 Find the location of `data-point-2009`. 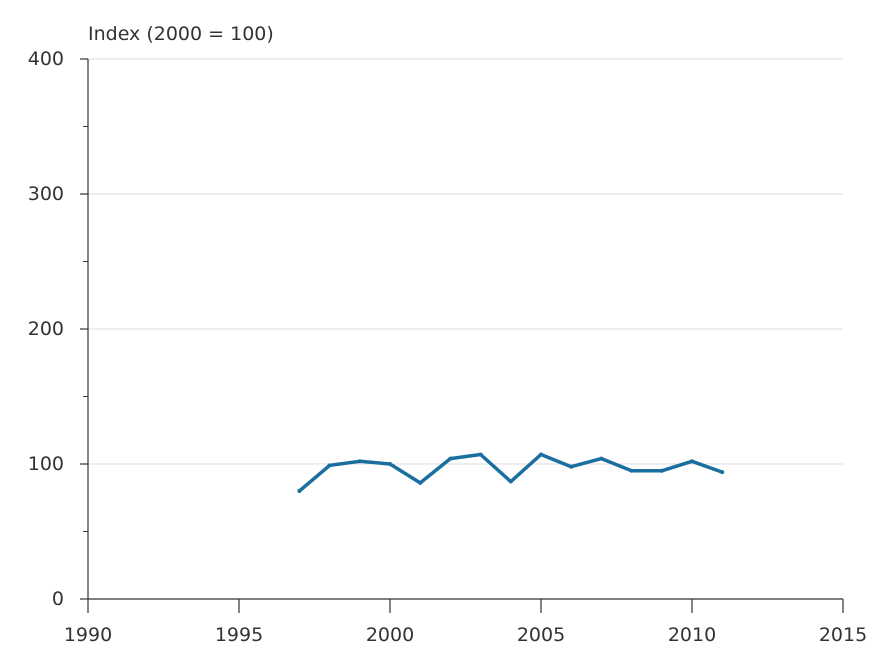

data-point-2009 is located at coordinates (661, 470).